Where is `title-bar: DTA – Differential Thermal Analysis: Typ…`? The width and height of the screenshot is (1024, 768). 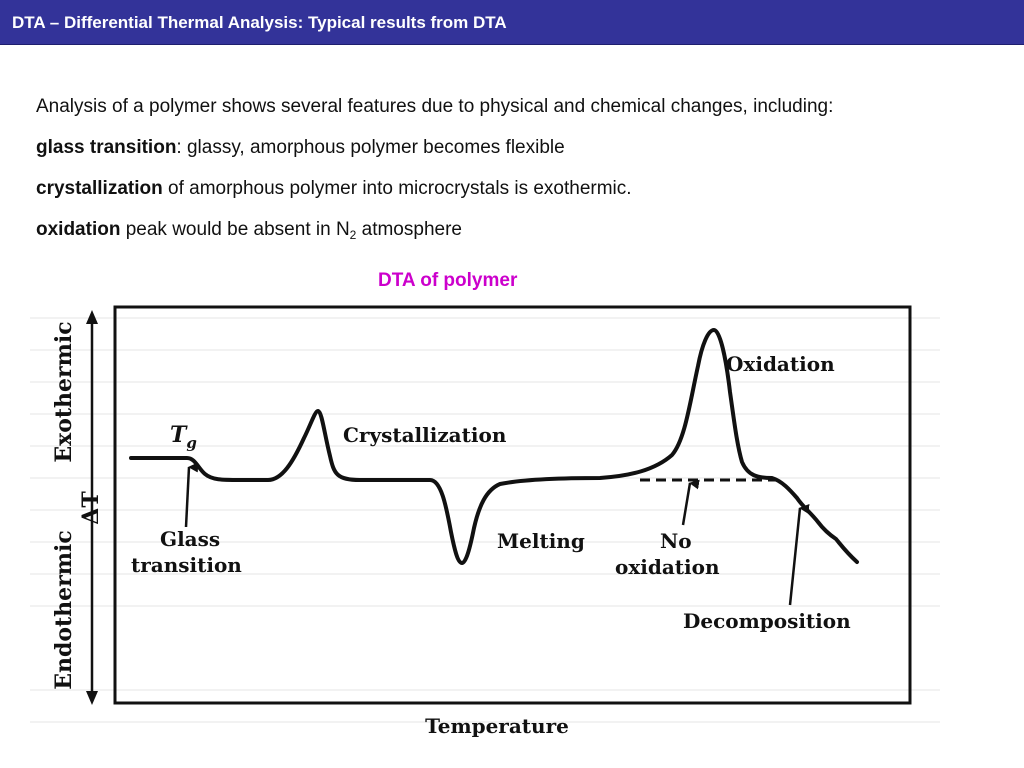
title-bar: DTA – Differential Thermal Analysis: Typ… is located at coordinates (512, 22).